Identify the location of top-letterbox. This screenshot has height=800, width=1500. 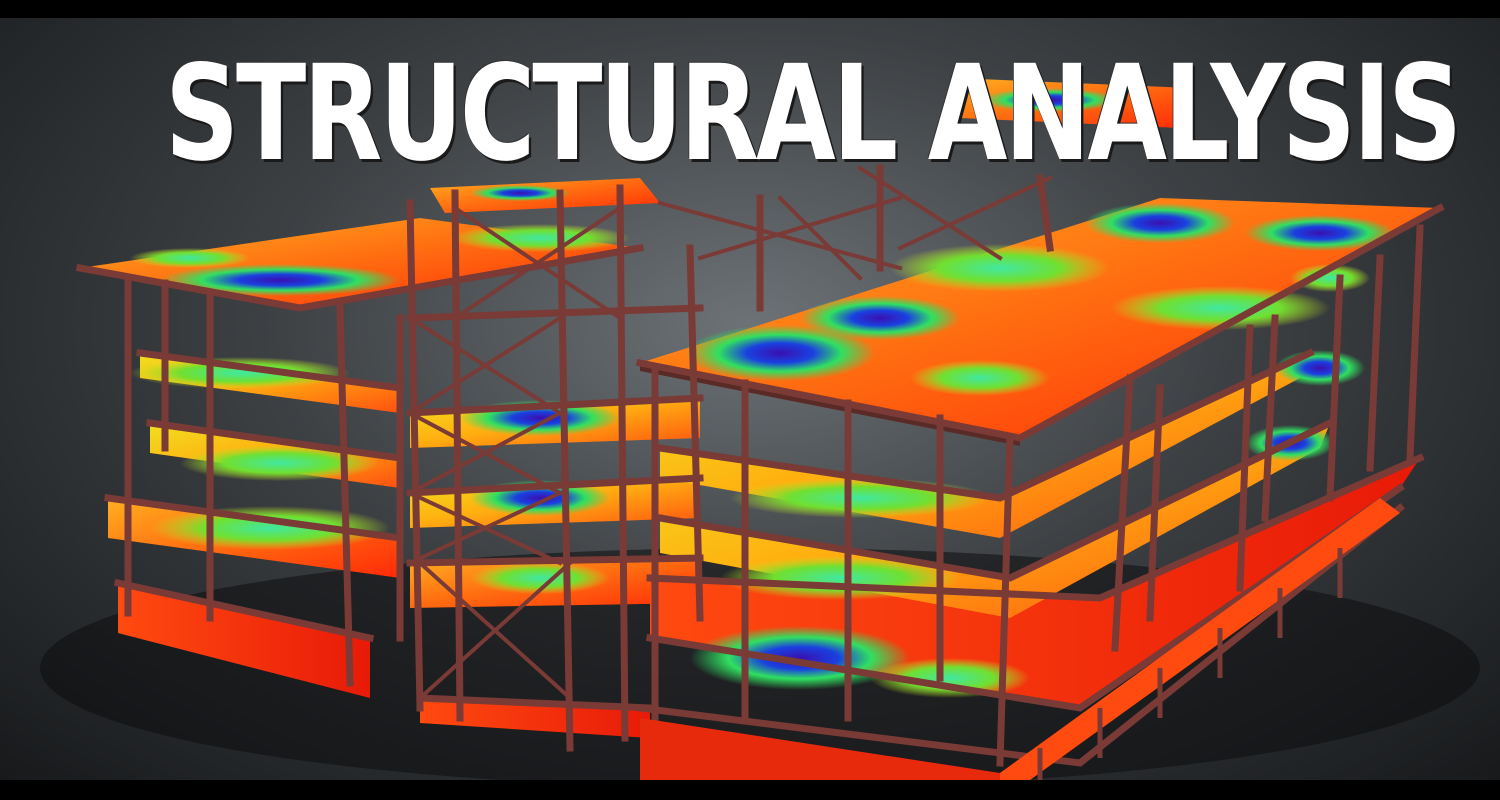
(750, 9).